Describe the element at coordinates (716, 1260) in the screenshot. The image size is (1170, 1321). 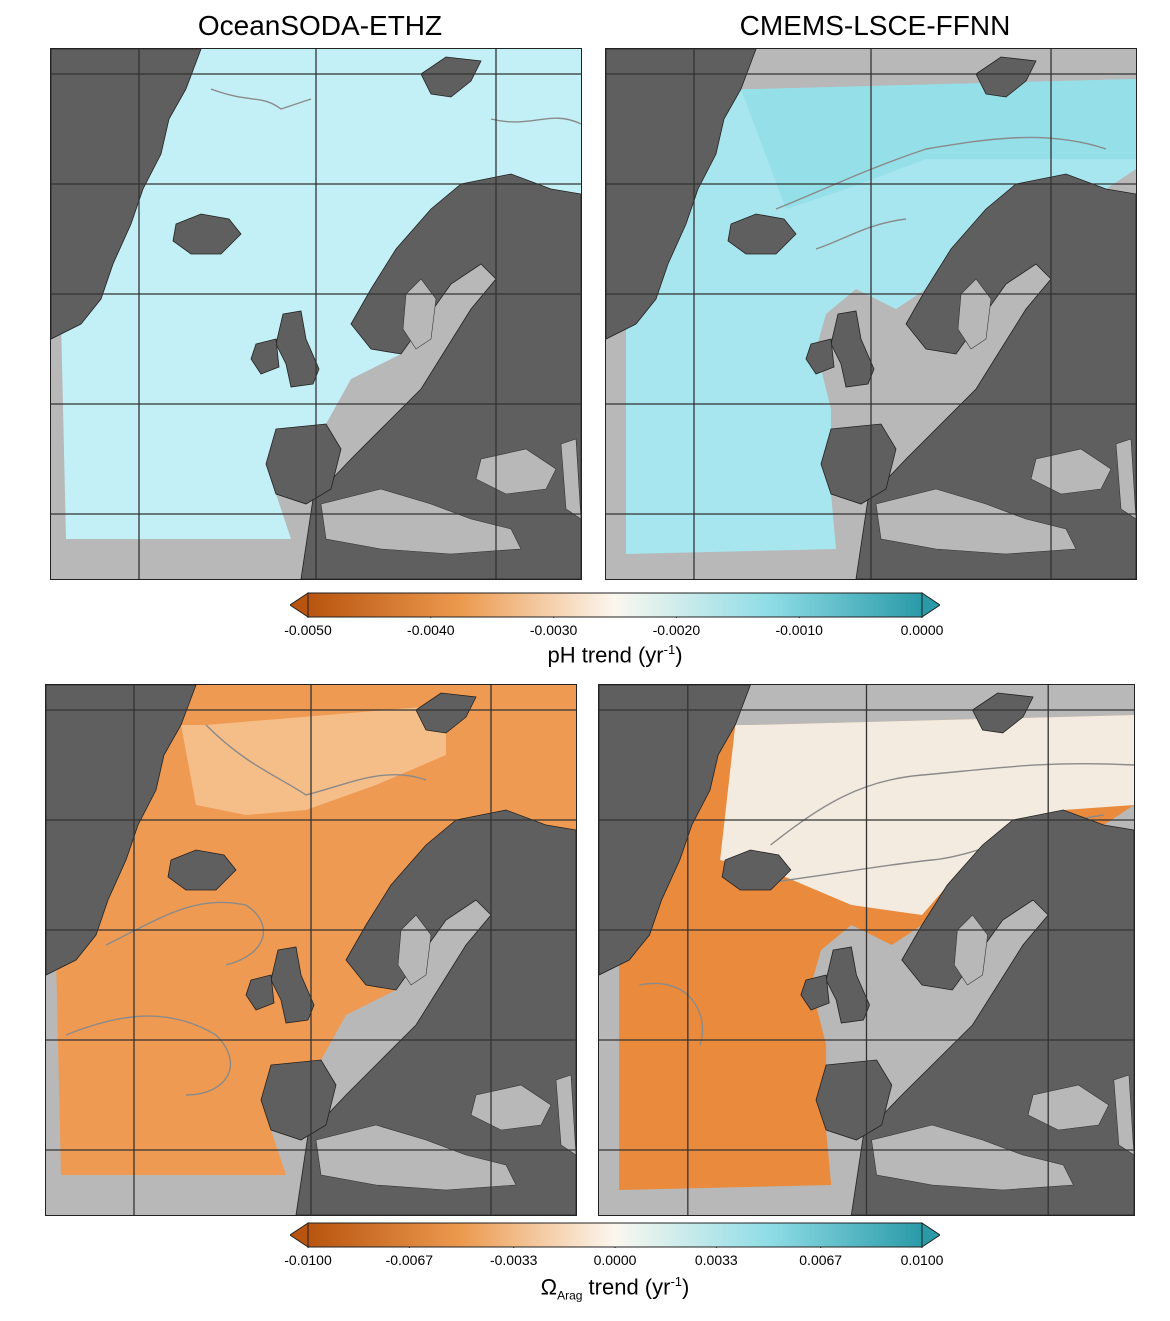
I see `colorbar-tick-label: 0.0033` at that location.